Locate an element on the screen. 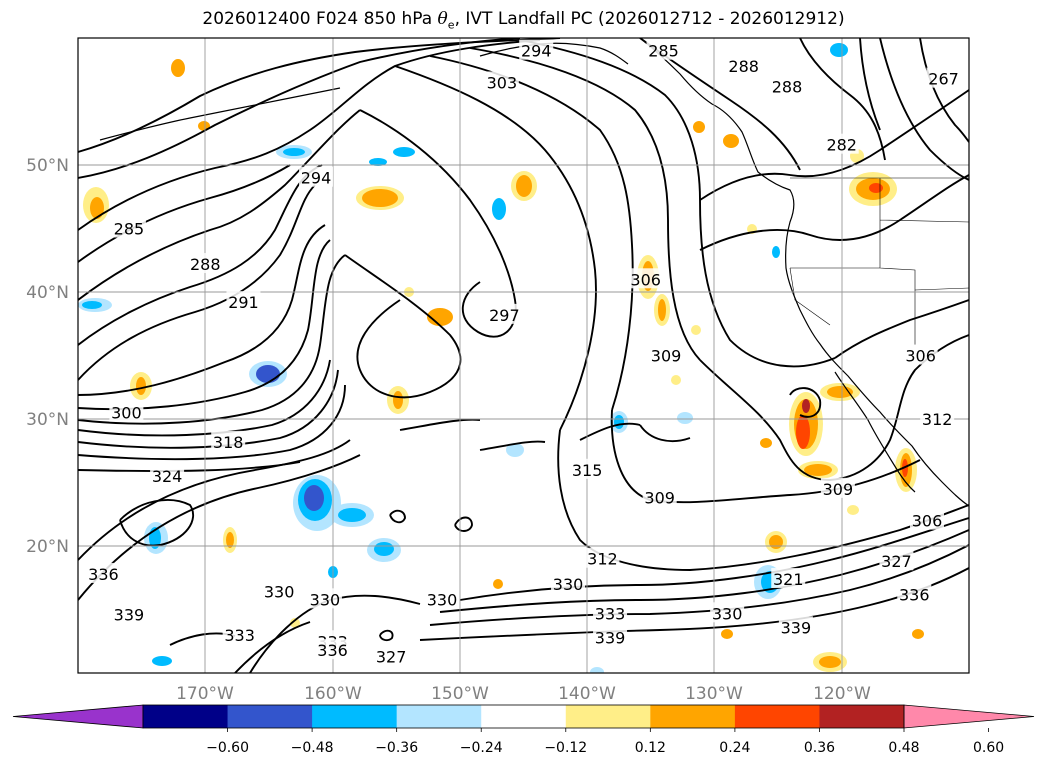 The image size is (1047, 767). colorbar-tick-label: −0.48 is located at coordinates (312, 748).